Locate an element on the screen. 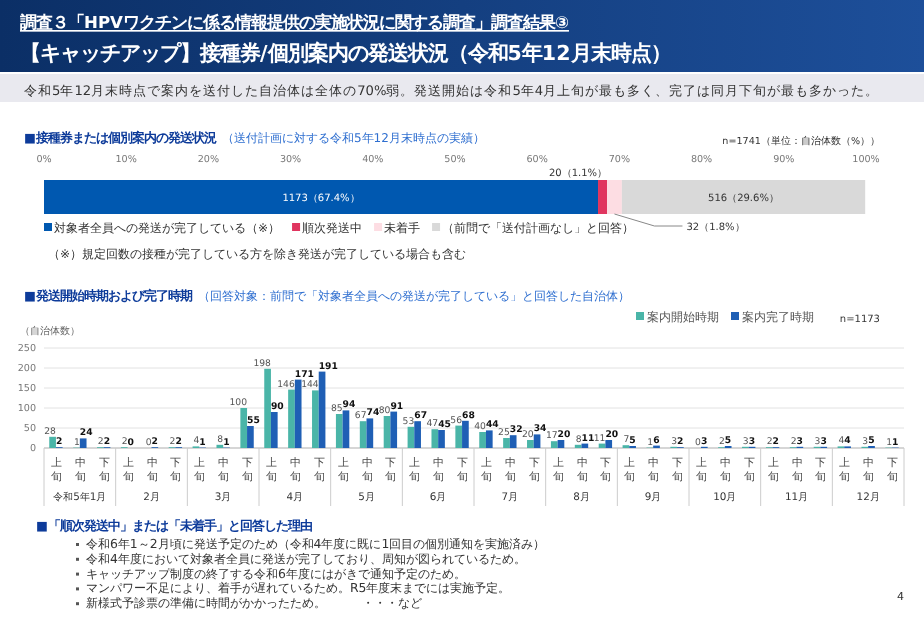  text: 【キャッチアップ】接種券/個別案内の発送状況（令和5年12月末時点） is located at coordinates (345, 54).